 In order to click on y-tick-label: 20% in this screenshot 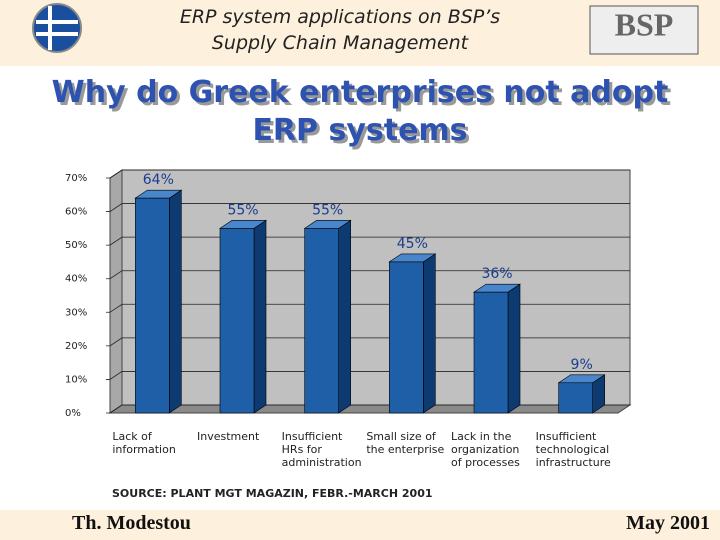, I will do `click(76, 346)`.